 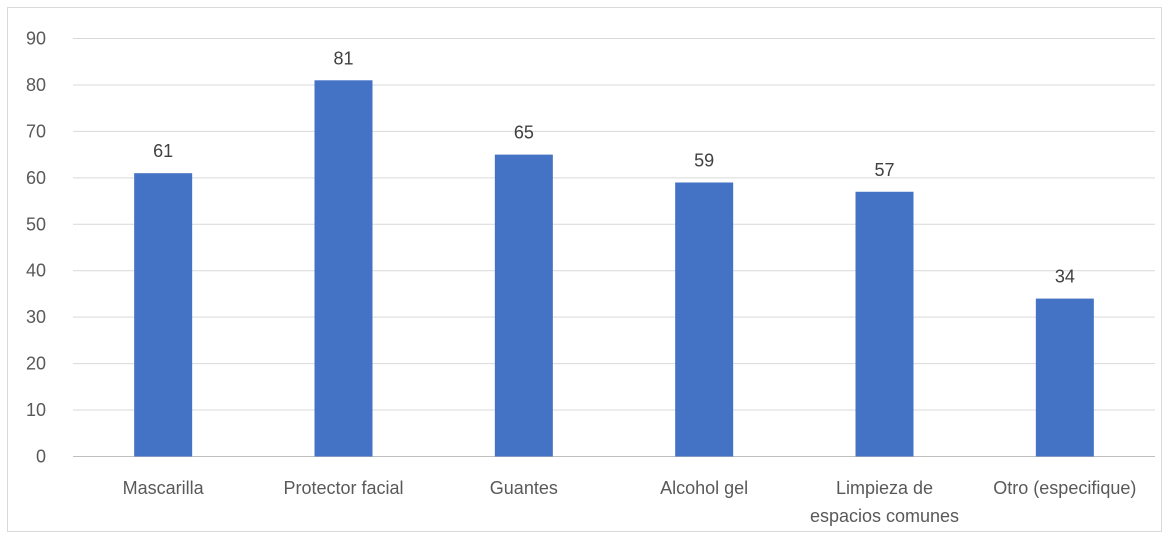 I want to click on data-label: 34, so click(x=1065, y=277).